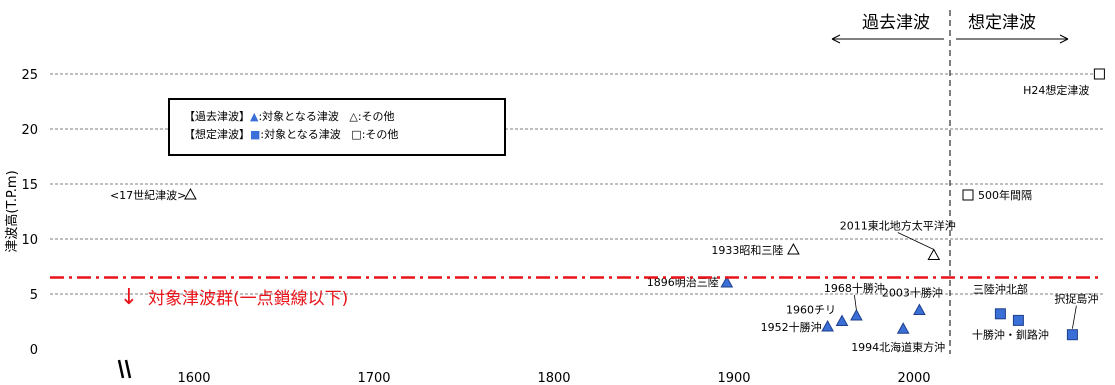  Describe the element at coordinates (217, 116) in the screenshot. I see `legend-past-prefix: 【過去津波】` at that location.